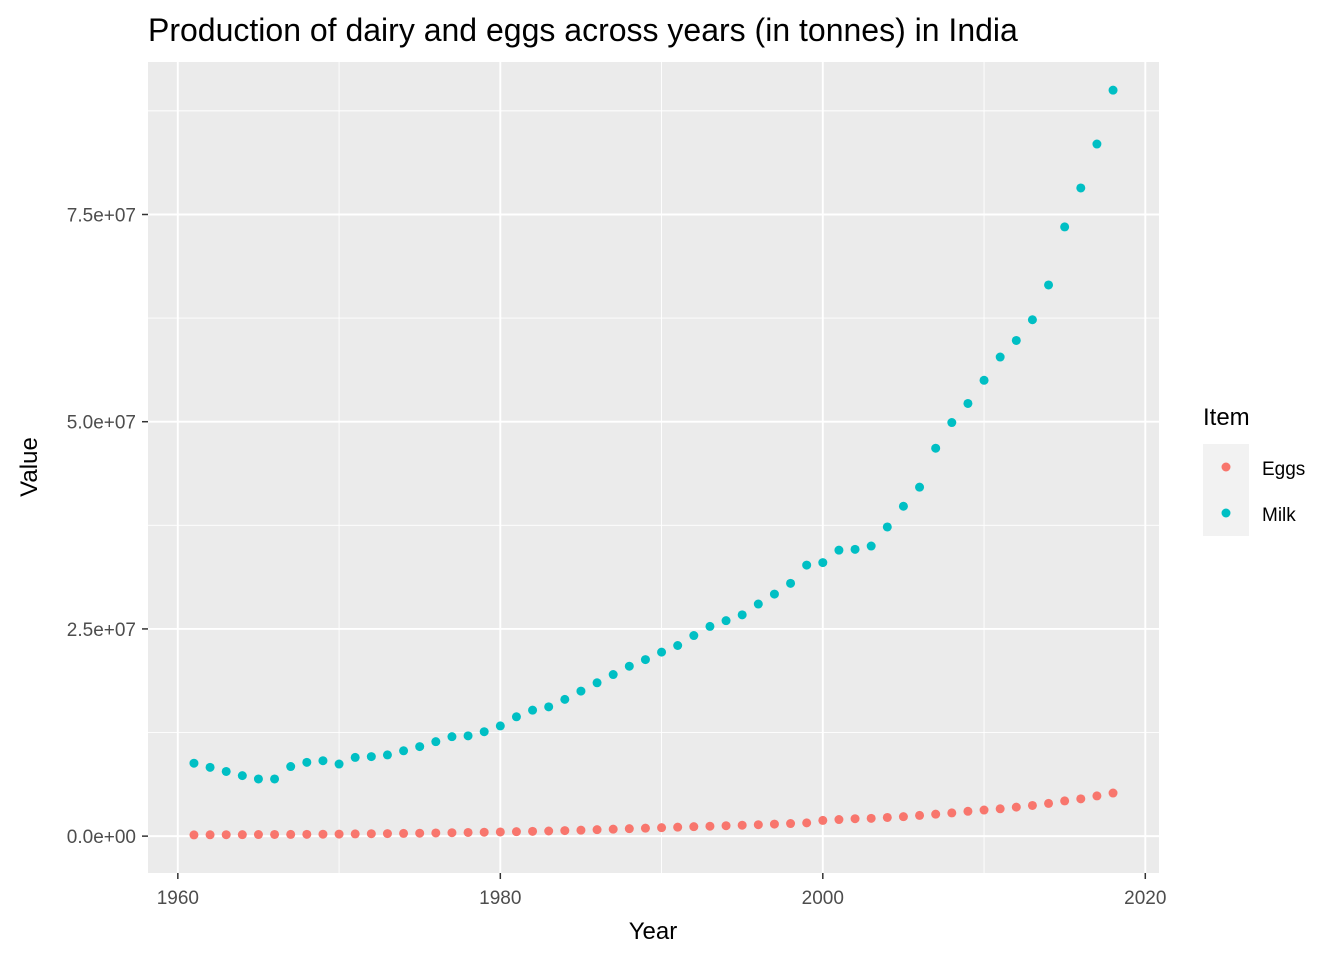 The image size is (1344, 960). I want to click on y-tick-labels: 0.0e+00 2.5e+07 5.0e+07 7.5e+07, so click(101, 526).